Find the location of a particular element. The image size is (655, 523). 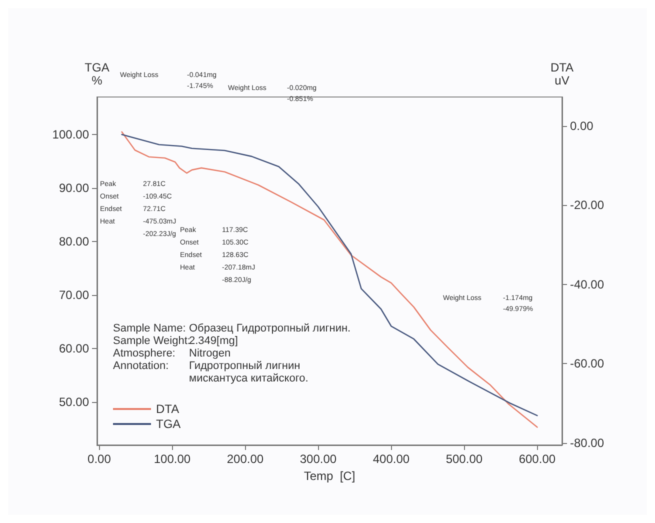

x-tick-label: 500.00 is located at coordinates (464, 459).